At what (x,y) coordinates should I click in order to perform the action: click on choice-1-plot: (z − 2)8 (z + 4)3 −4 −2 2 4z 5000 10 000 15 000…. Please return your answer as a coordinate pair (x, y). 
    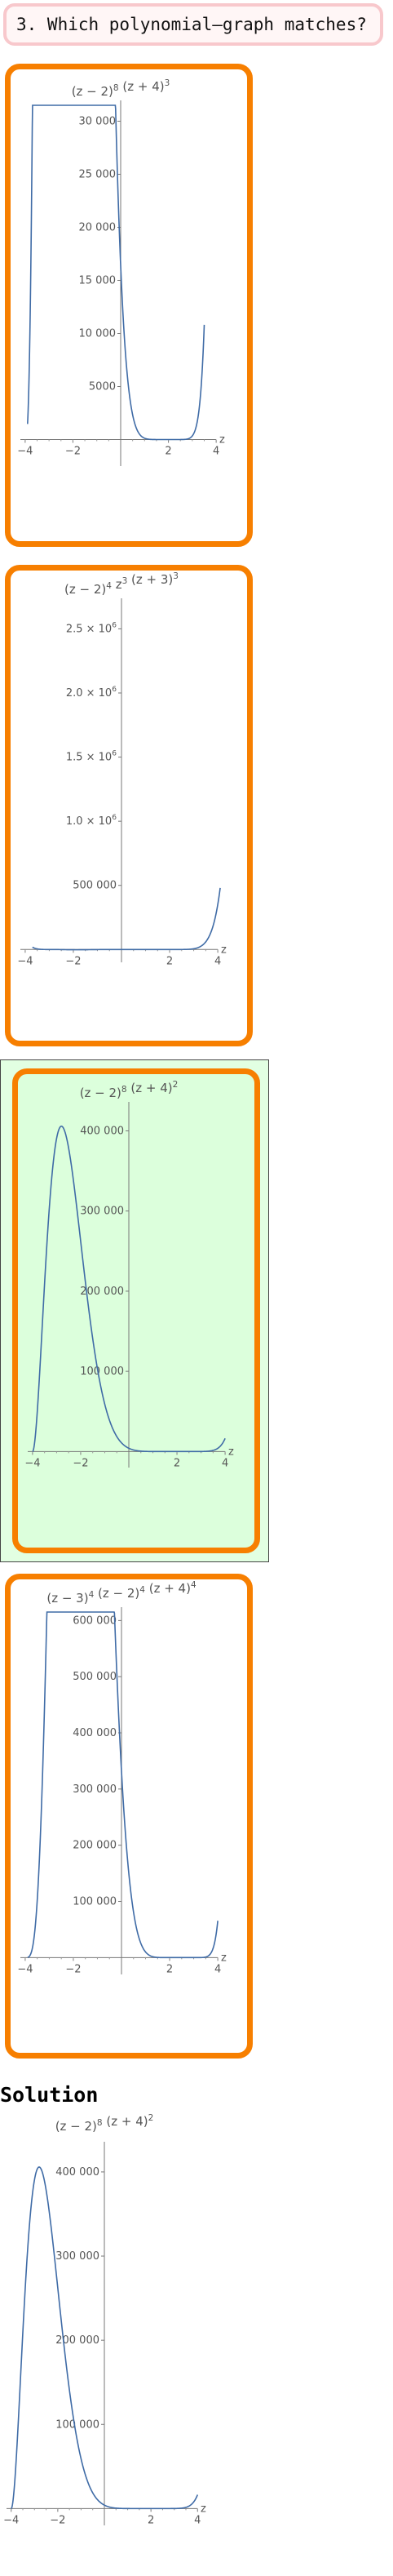
    Looking at the image, I should click on (121, 272).